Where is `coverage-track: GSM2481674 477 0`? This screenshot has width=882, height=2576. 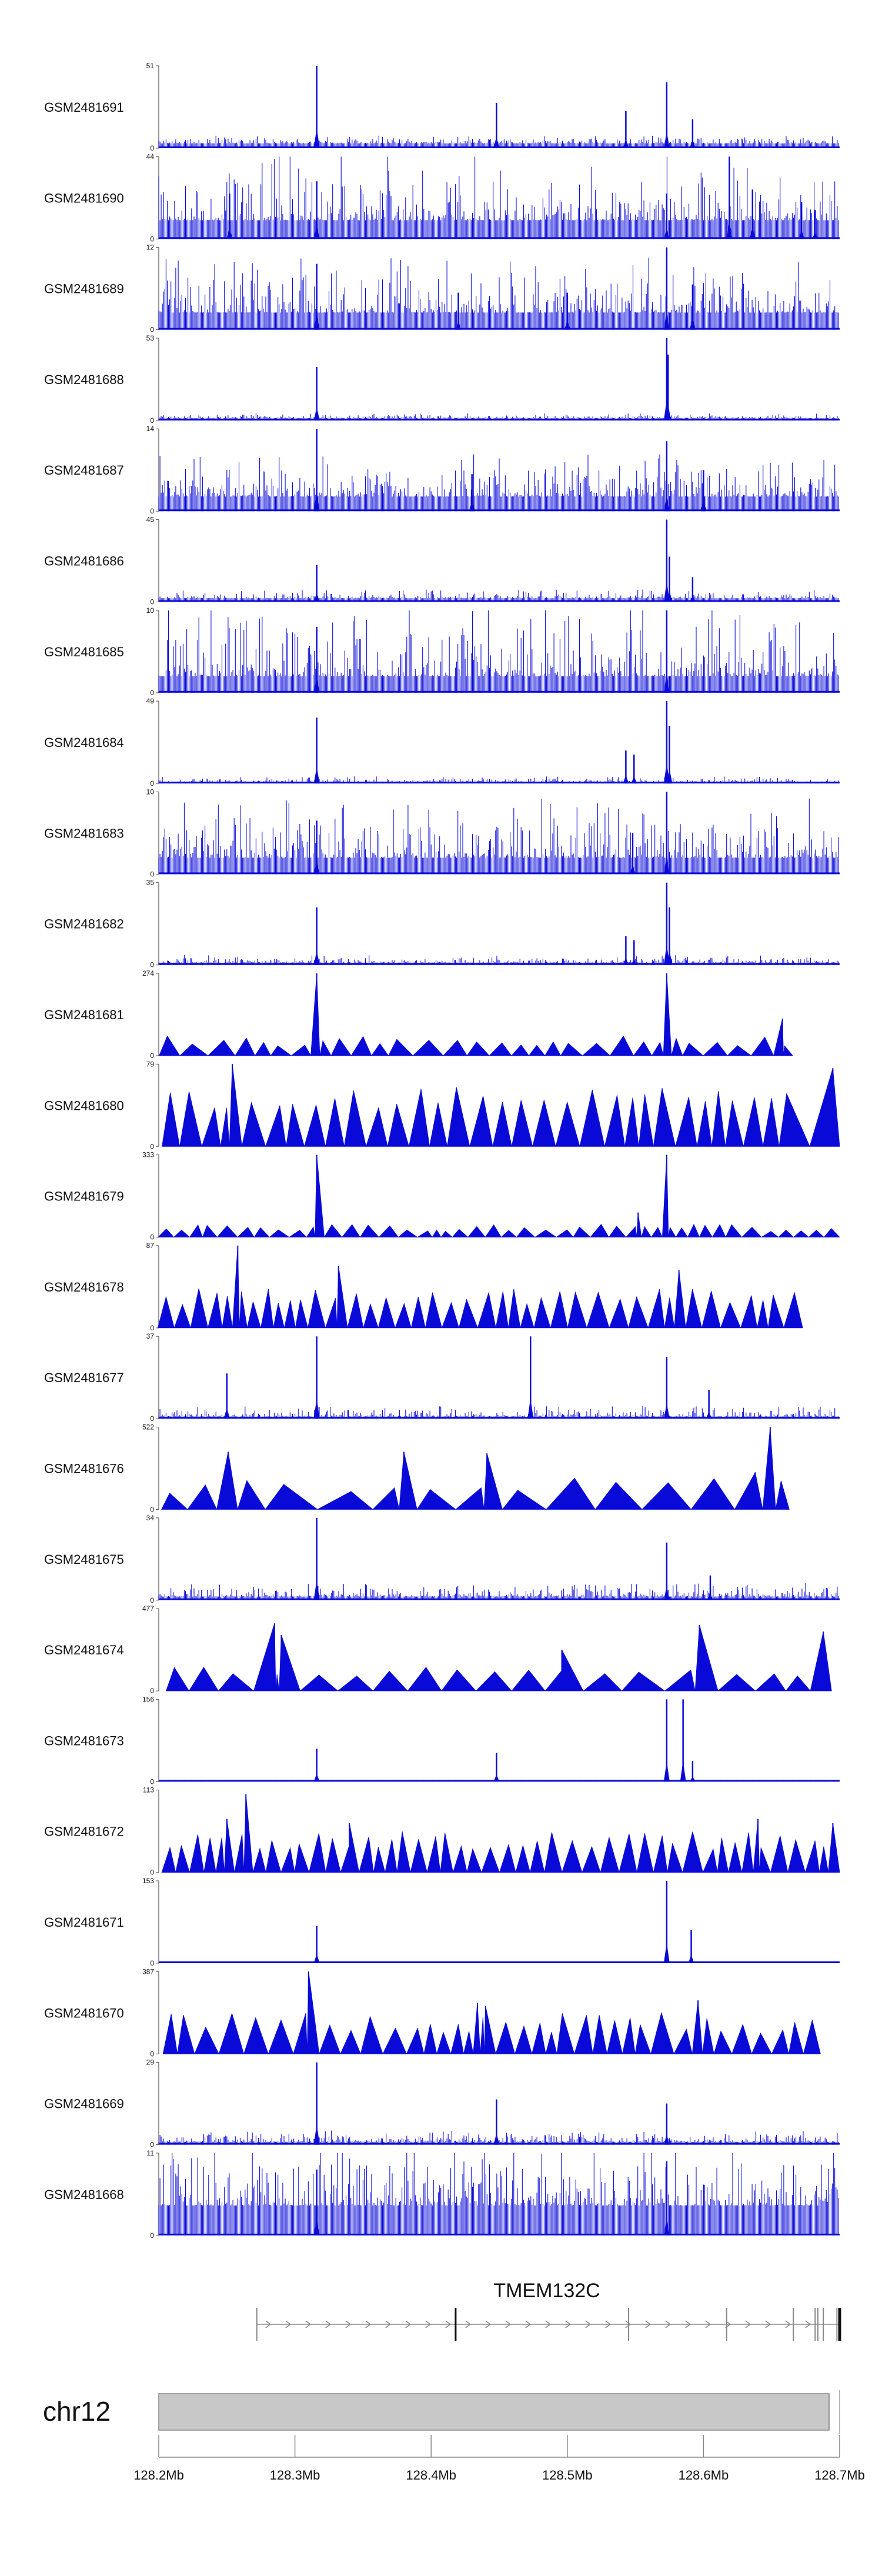 coverage-track: GSM2481674 477 0 is located at coordinates (438, 1649).